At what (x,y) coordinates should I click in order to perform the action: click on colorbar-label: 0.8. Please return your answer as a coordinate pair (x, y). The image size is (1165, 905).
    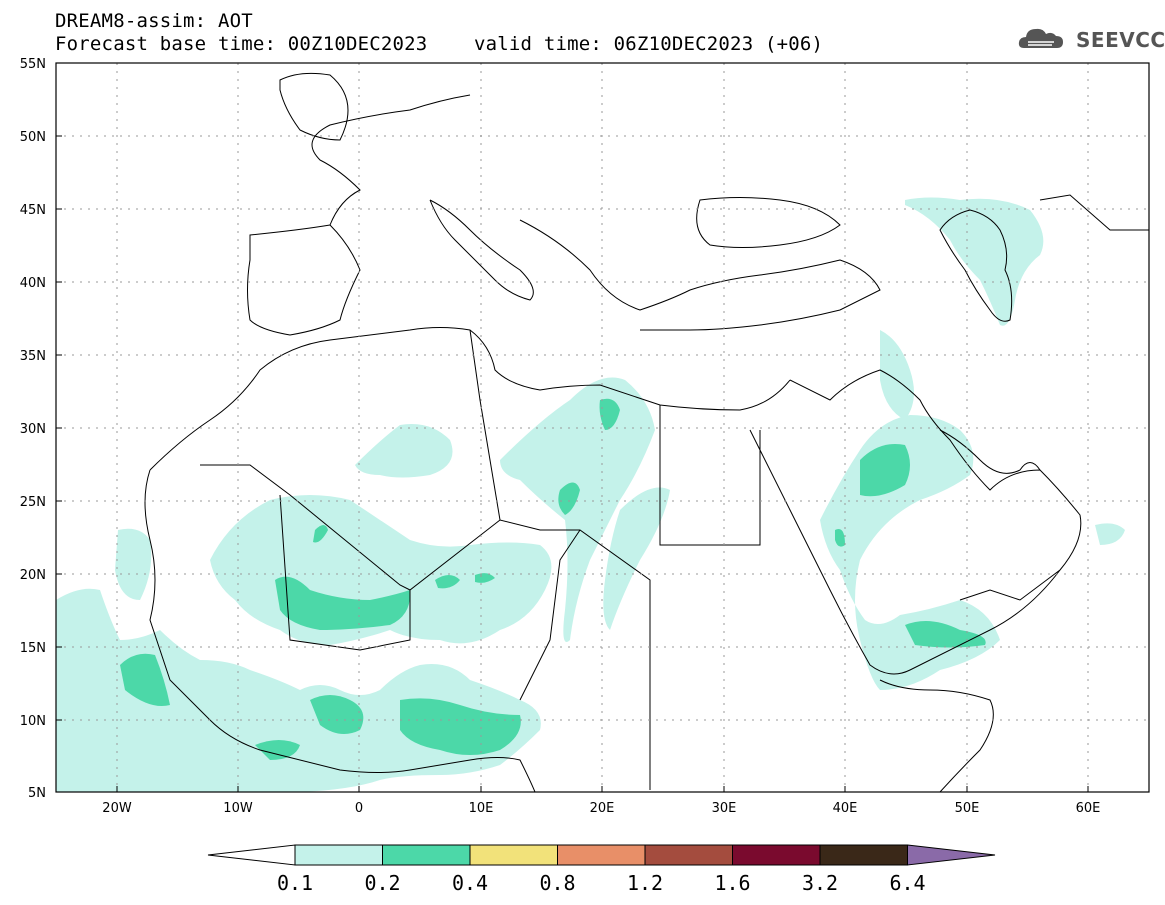
    Looking at the image, I should click on (557, 883).